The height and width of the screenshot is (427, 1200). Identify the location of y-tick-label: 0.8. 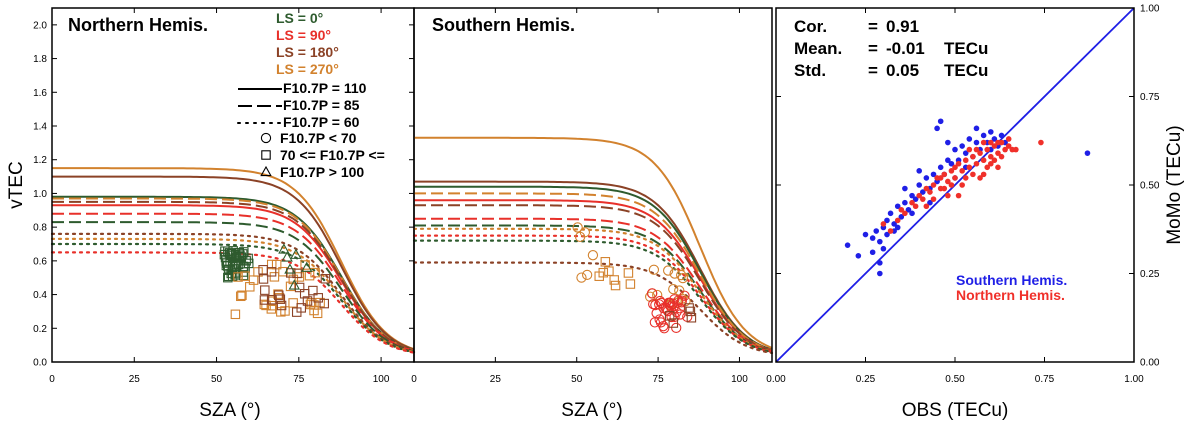
(40, 228).